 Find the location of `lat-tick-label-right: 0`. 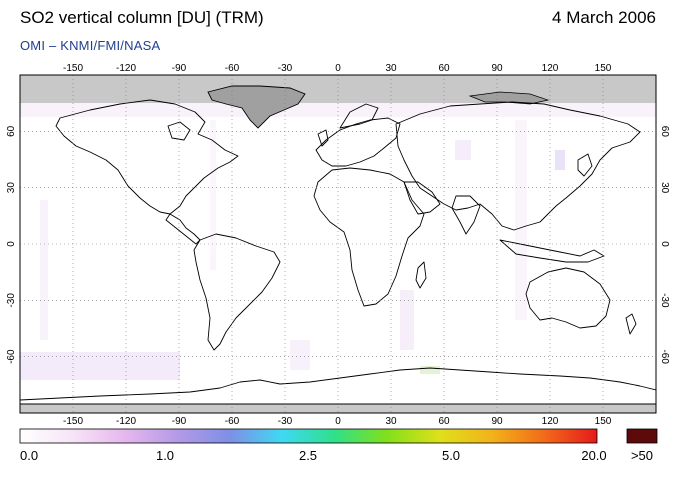

lat-tick-label-right: 0 is located at coordinates (664, 244).